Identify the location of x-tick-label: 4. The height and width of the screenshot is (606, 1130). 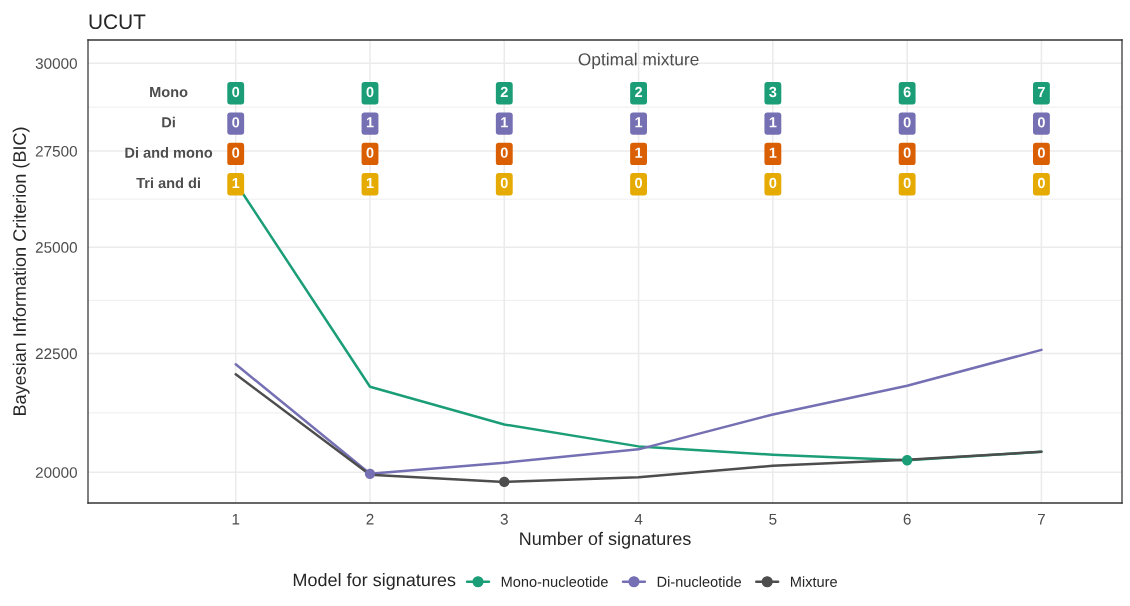
(638, 519).